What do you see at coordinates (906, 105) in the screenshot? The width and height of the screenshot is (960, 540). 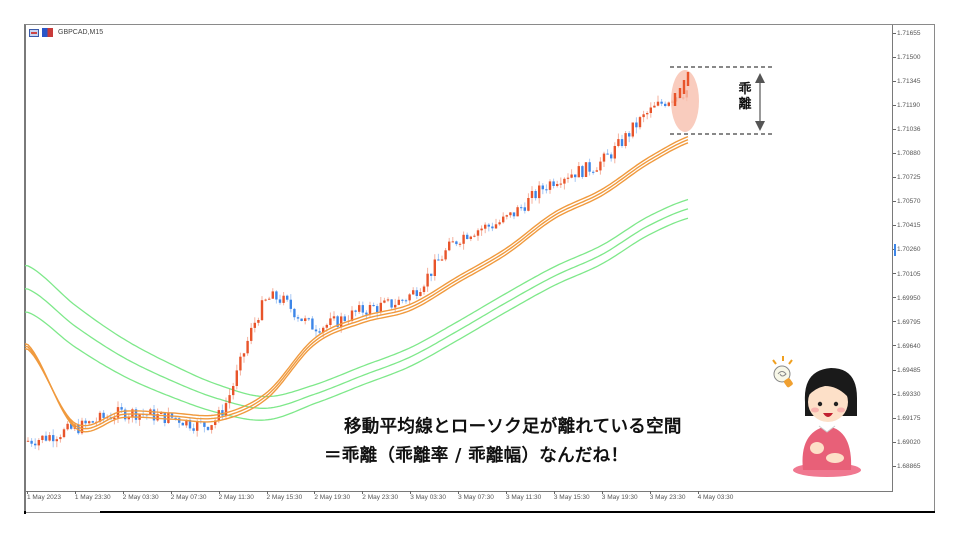 I see `price-tick-label: 1.71190` at bounding box center [906, 105].